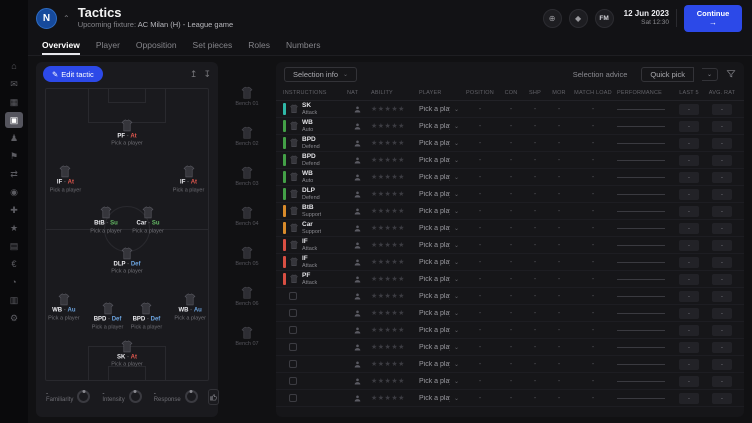 The image size is (752, 423). What do you see at coordinates (14, 227) in the screenshot?
I see `club-icon: ★` at bounding box center [14, 227].